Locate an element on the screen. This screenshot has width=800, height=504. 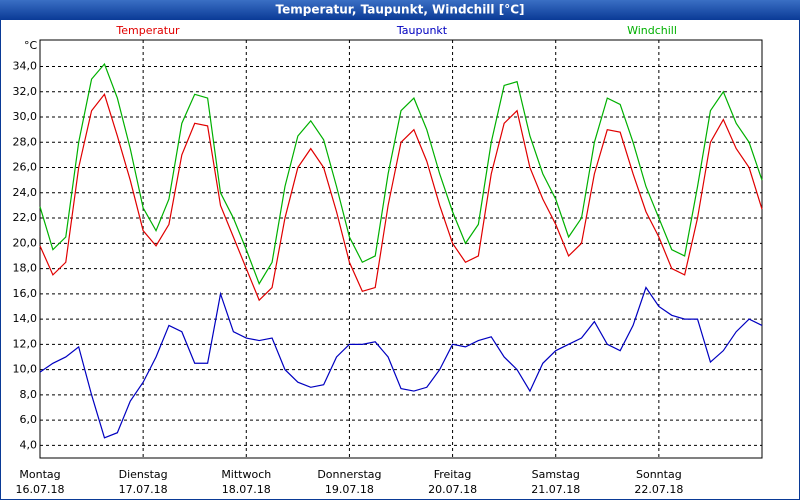
y-tick-label: 14,0 is located at coordinates (25, 318).